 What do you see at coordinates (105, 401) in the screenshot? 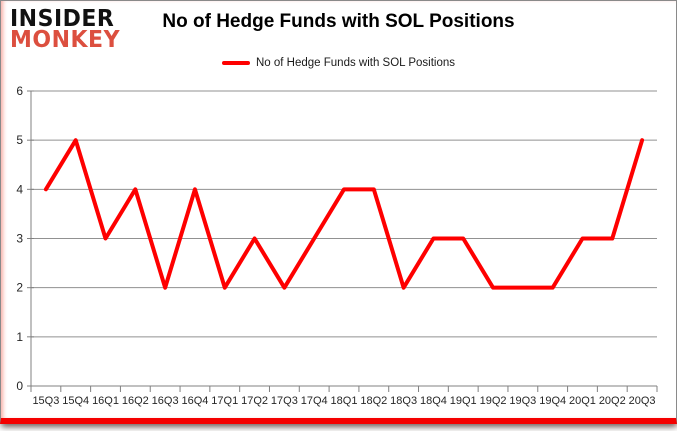
I see `x-axis-tick-label: 16Q1` at bounding box center [105, 401].